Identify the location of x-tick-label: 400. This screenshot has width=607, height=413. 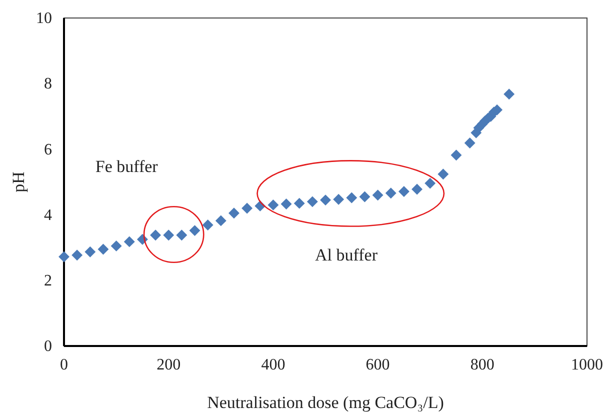
(273, 365).